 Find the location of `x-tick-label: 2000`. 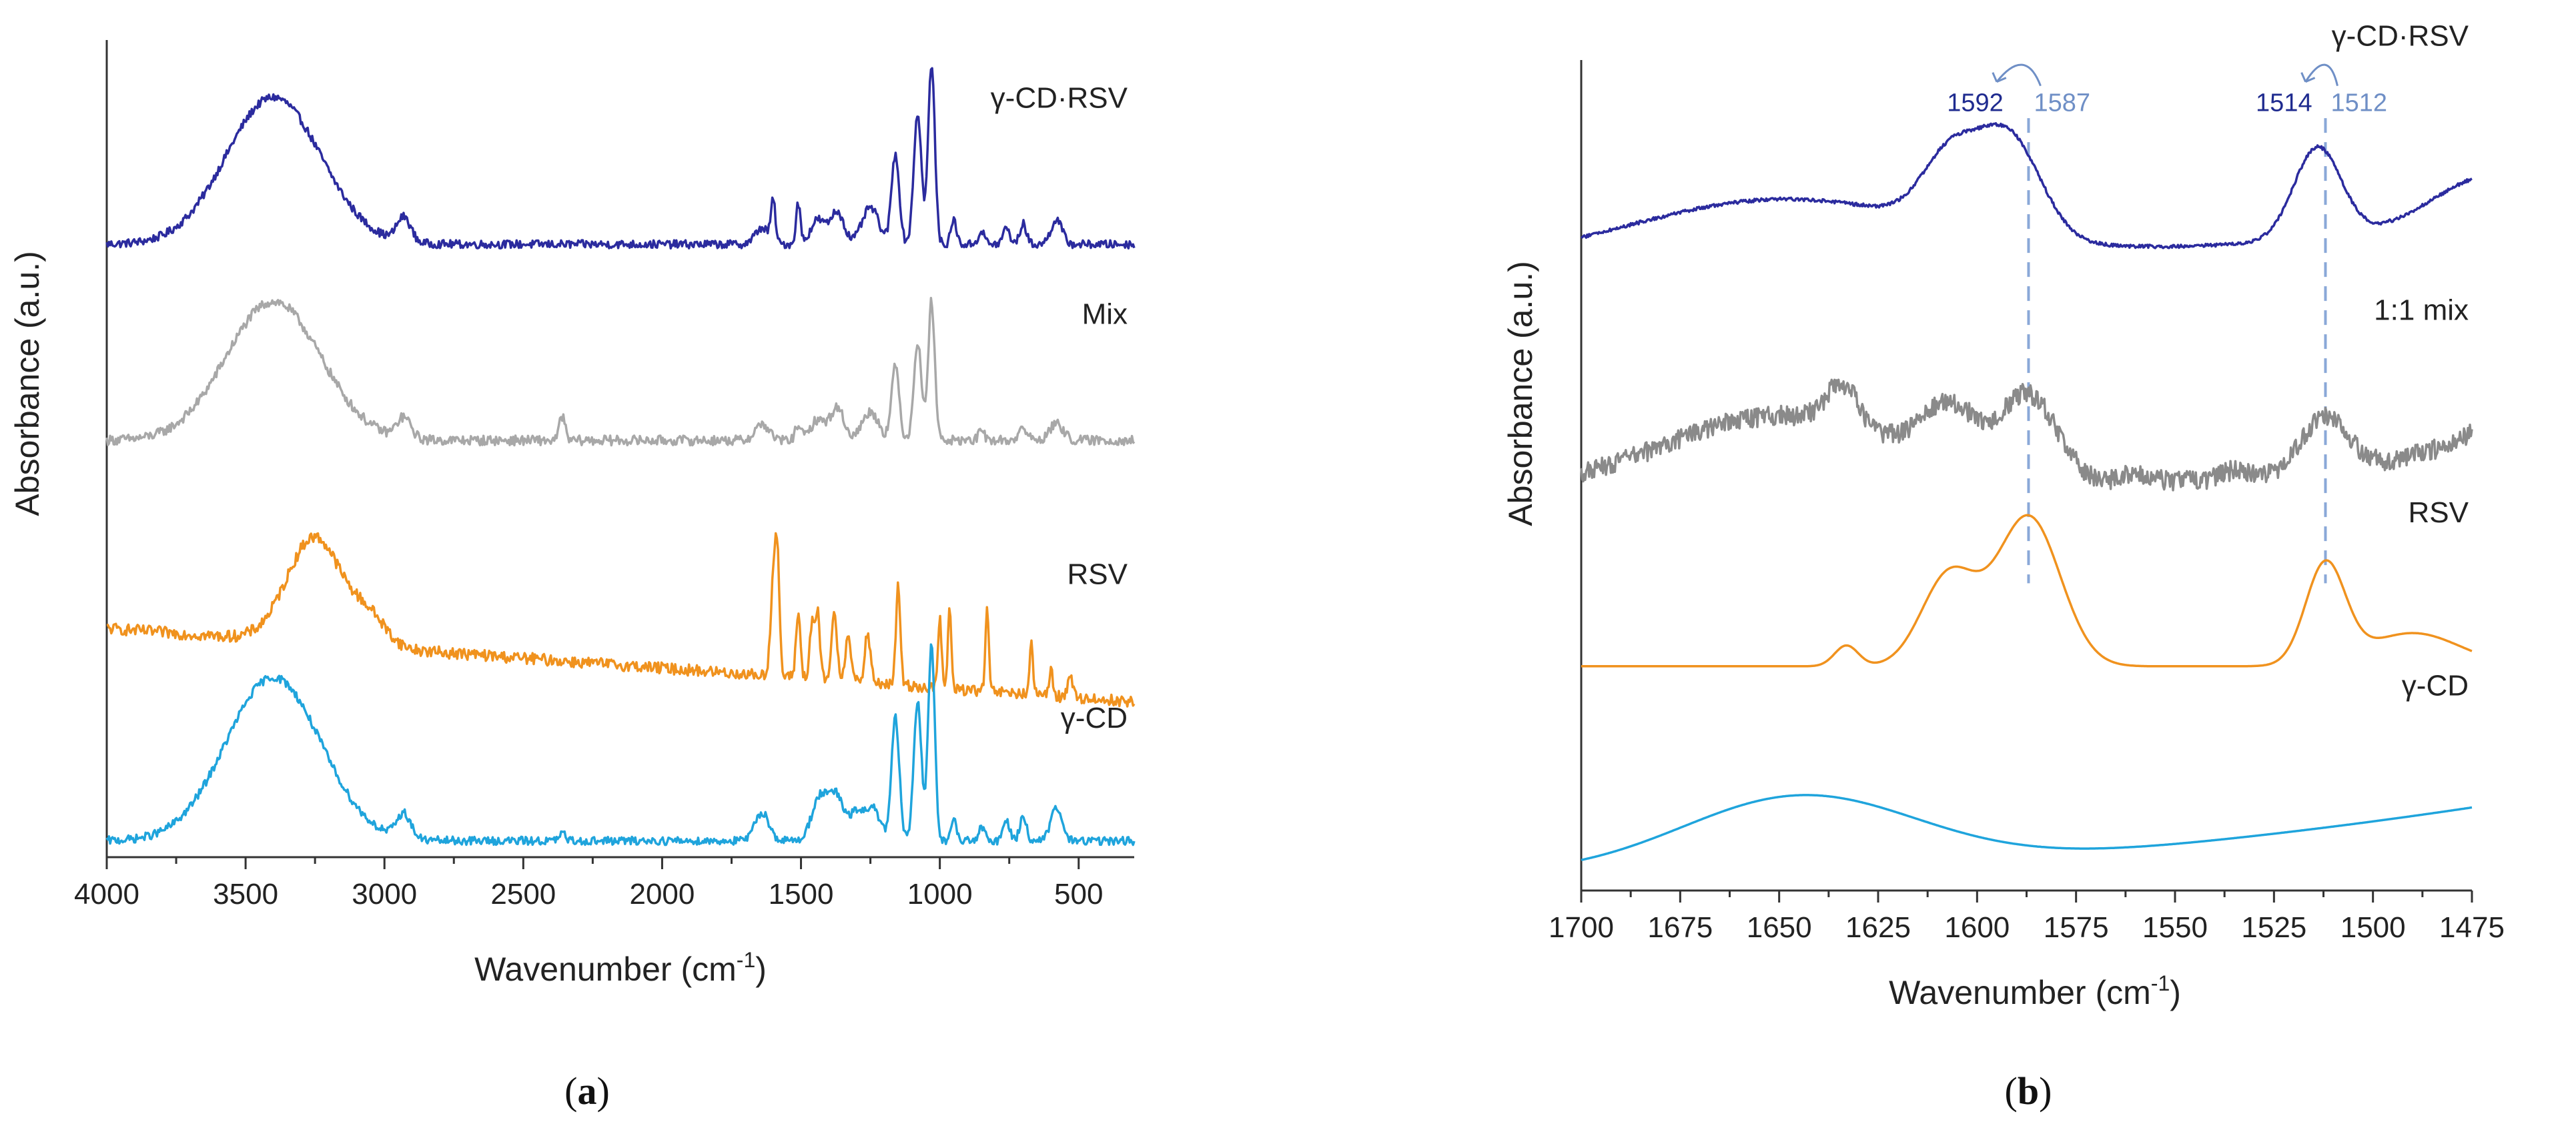

x-tick-label: 2000 is located at coordinates (662, 895).